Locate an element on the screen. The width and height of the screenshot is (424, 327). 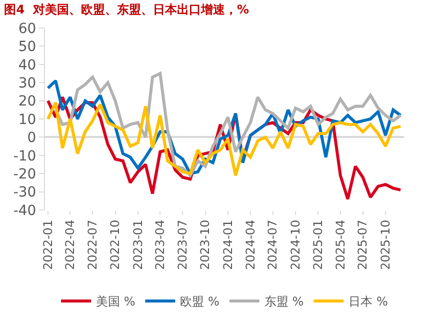
y-tick-label: 50 is located at coordinates (27, 47).